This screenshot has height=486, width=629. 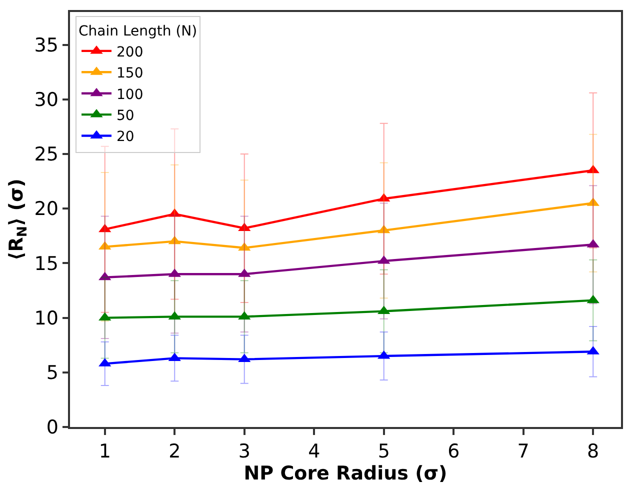 I want to click on x-tick-label: 3, so click(x=244, y=451).